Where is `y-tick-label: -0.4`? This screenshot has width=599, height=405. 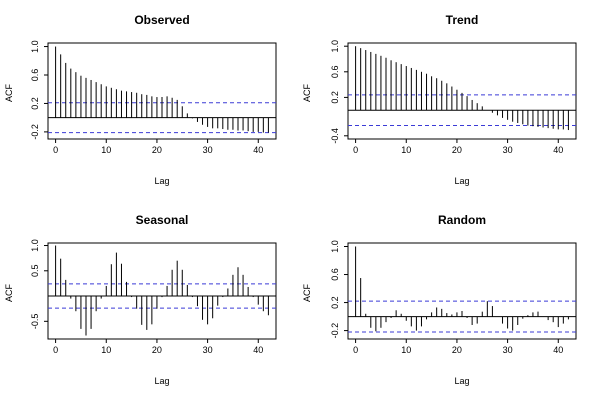
y-tick-label: -0.4 is located at coordinates (335, 136).